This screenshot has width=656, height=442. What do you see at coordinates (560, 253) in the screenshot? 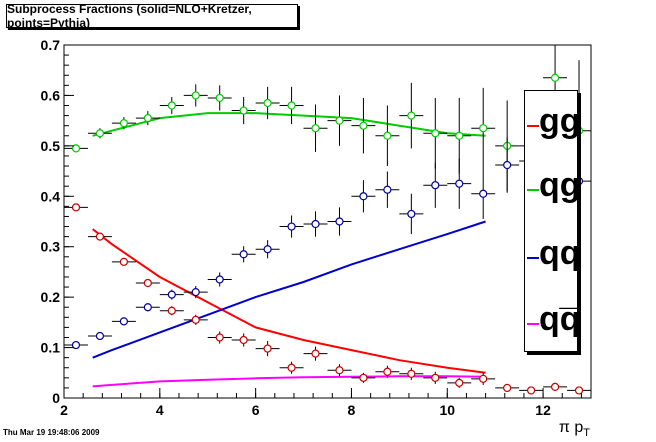
I see `legend-label-qq: qq` at bounding box center [560, 253].